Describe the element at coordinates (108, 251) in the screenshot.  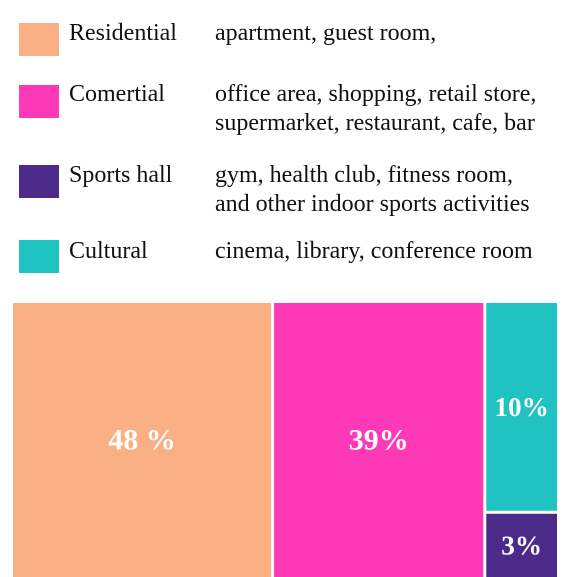
I see `legend-name-cultural: Cultural` at that location.